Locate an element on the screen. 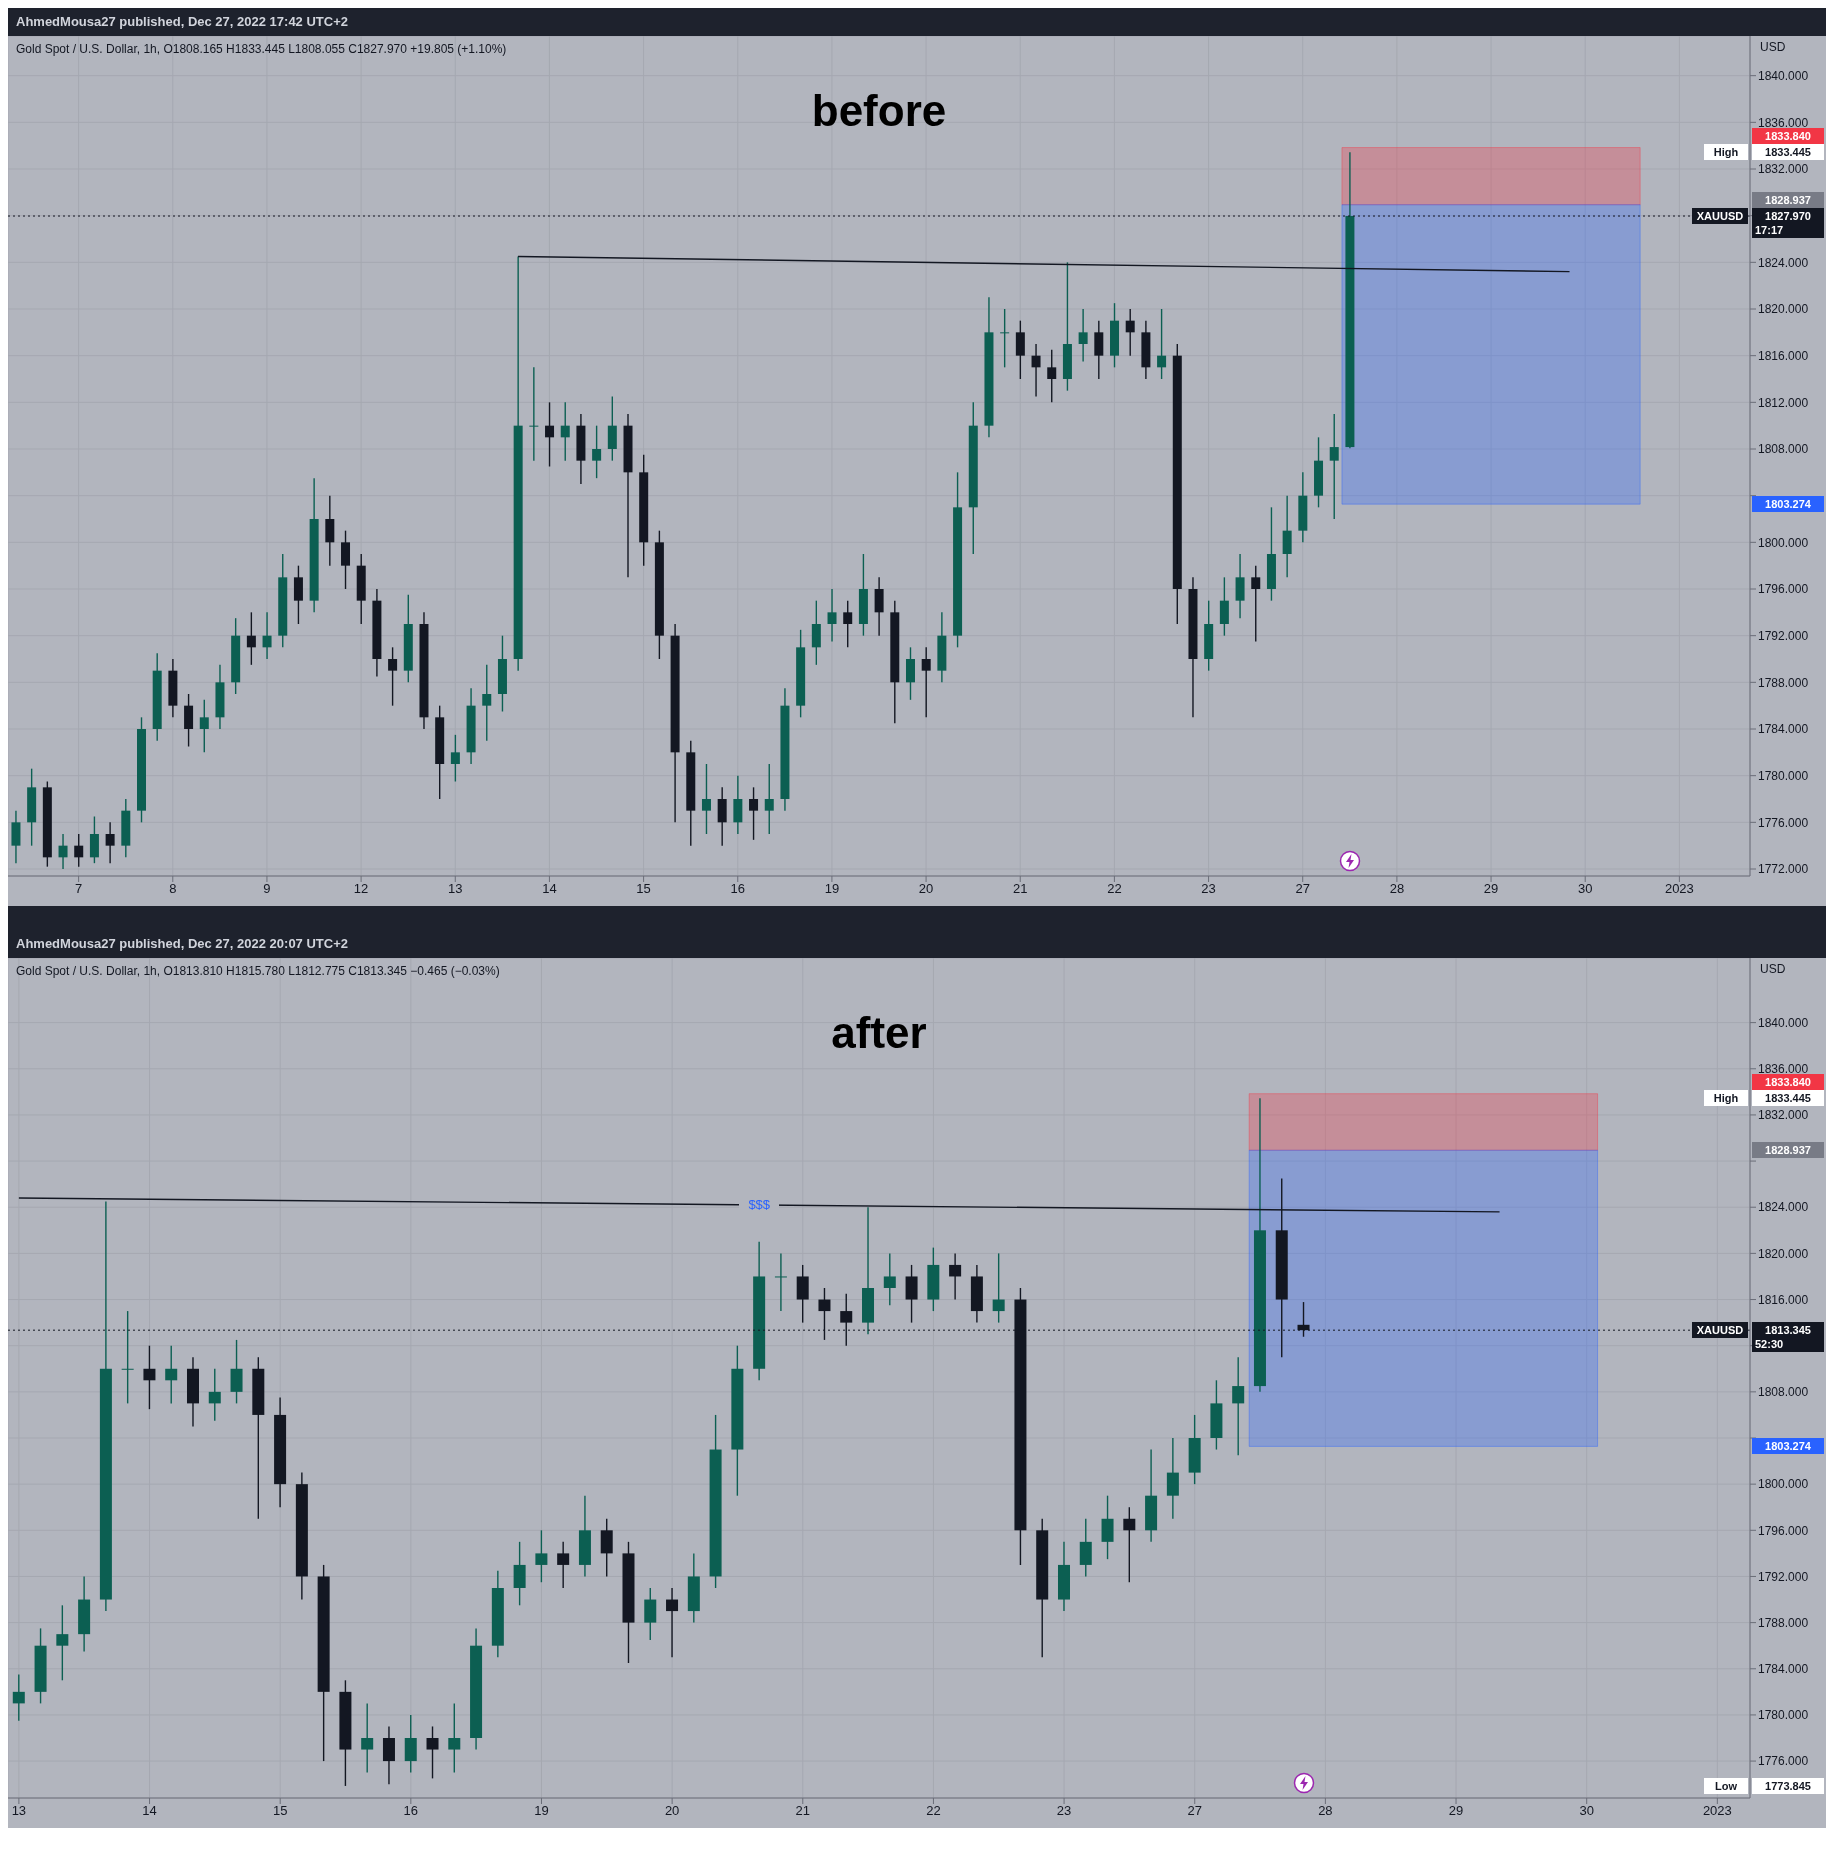 The image size is (1834, 1862). y-tick-label: 1824.000 is located at coordinates (1783, 262).